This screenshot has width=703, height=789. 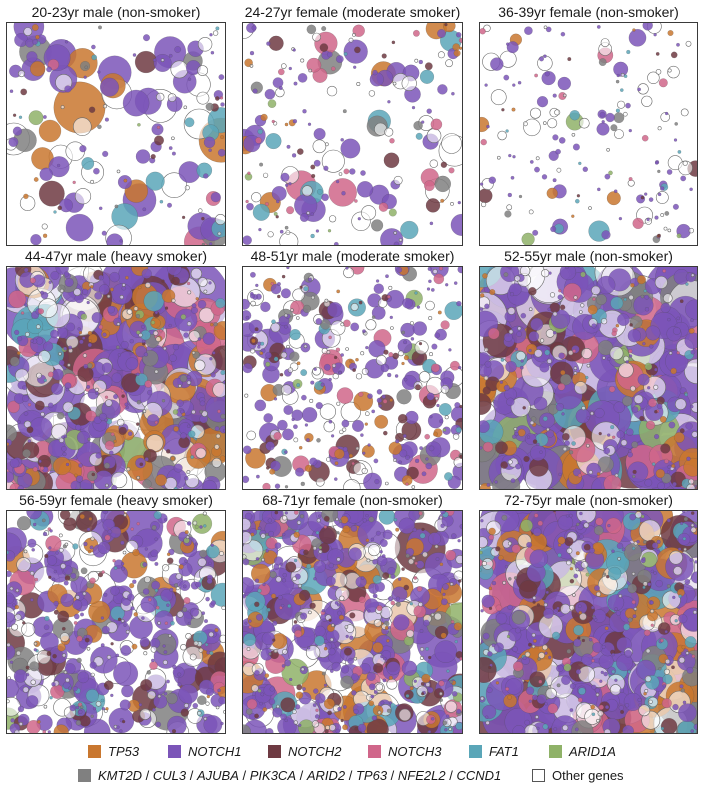 What do you see at coordinates (592, 751) in the screenshot?
I see `legend-label: ARID1A` at bounding box center [592, 751].